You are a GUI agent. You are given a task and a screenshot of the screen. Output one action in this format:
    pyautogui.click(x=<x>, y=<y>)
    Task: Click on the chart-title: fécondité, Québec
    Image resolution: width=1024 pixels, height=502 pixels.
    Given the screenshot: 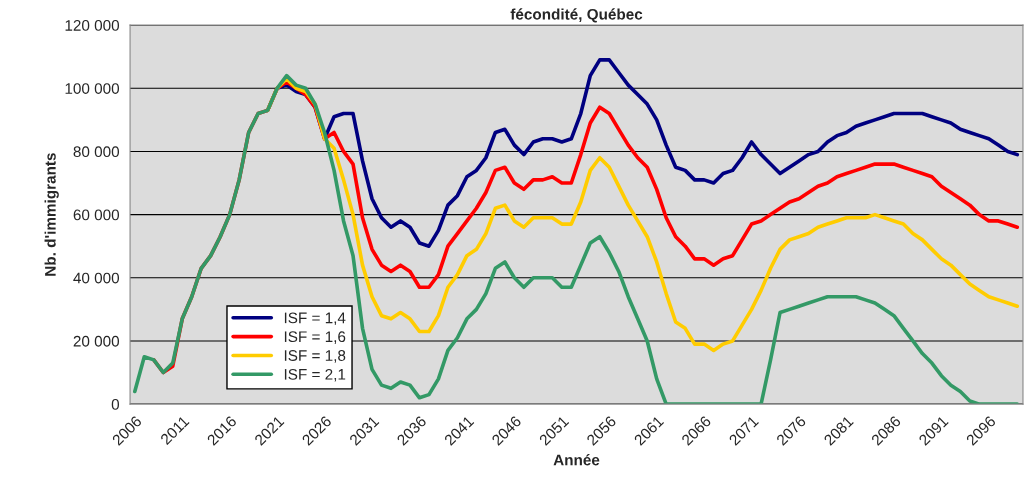 What is the action you would take?
    pyautogui.click(x=576, y=15)
    